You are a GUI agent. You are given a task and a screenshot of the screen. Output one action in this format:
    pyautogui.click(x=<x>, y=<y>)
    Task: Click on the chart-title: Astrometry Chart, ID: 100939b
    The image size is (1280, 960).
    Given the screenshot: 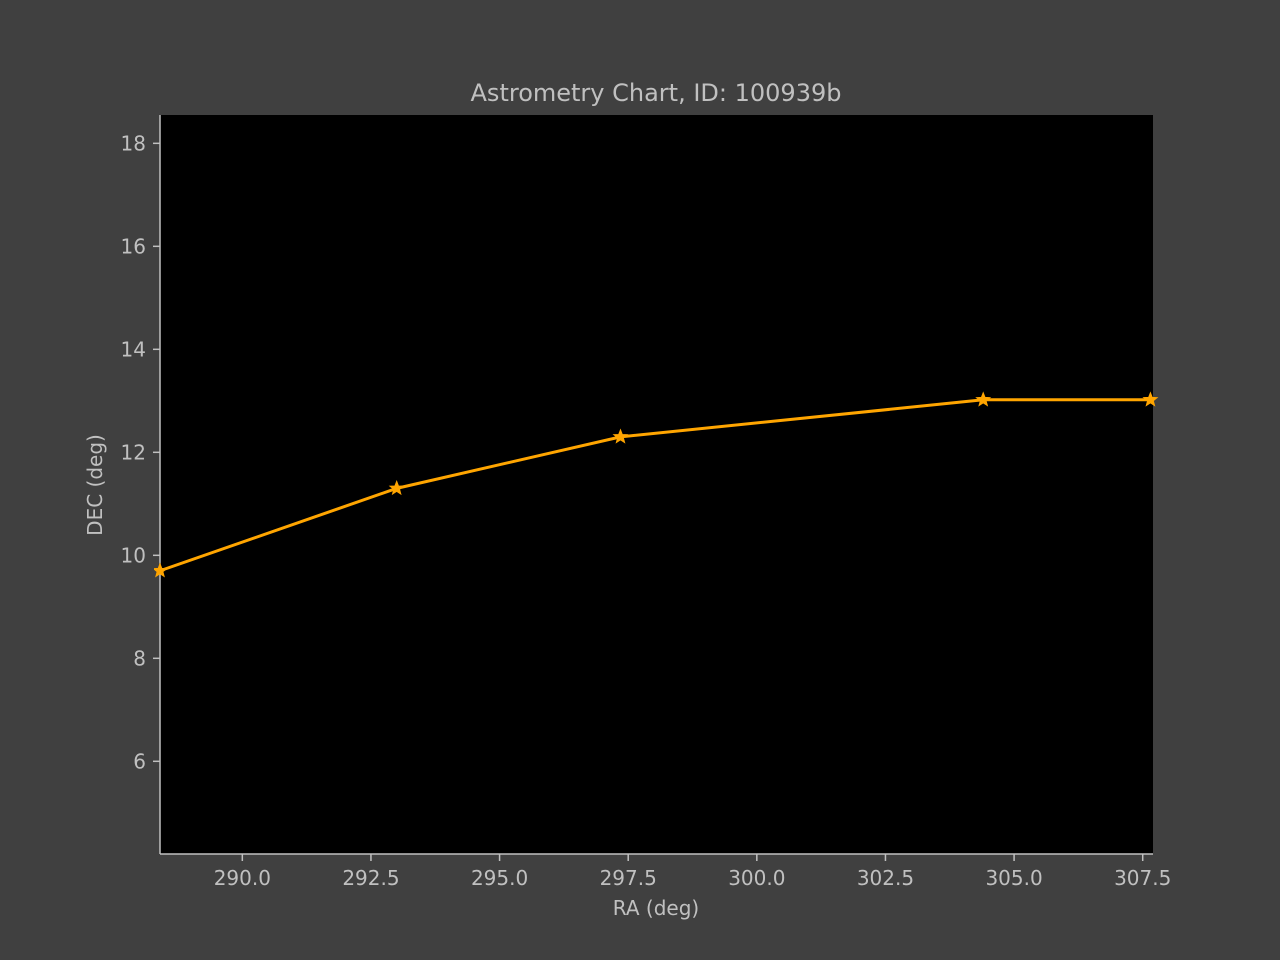 What is the action you would take?
    pyautogui.click(x=656, y=93)
    